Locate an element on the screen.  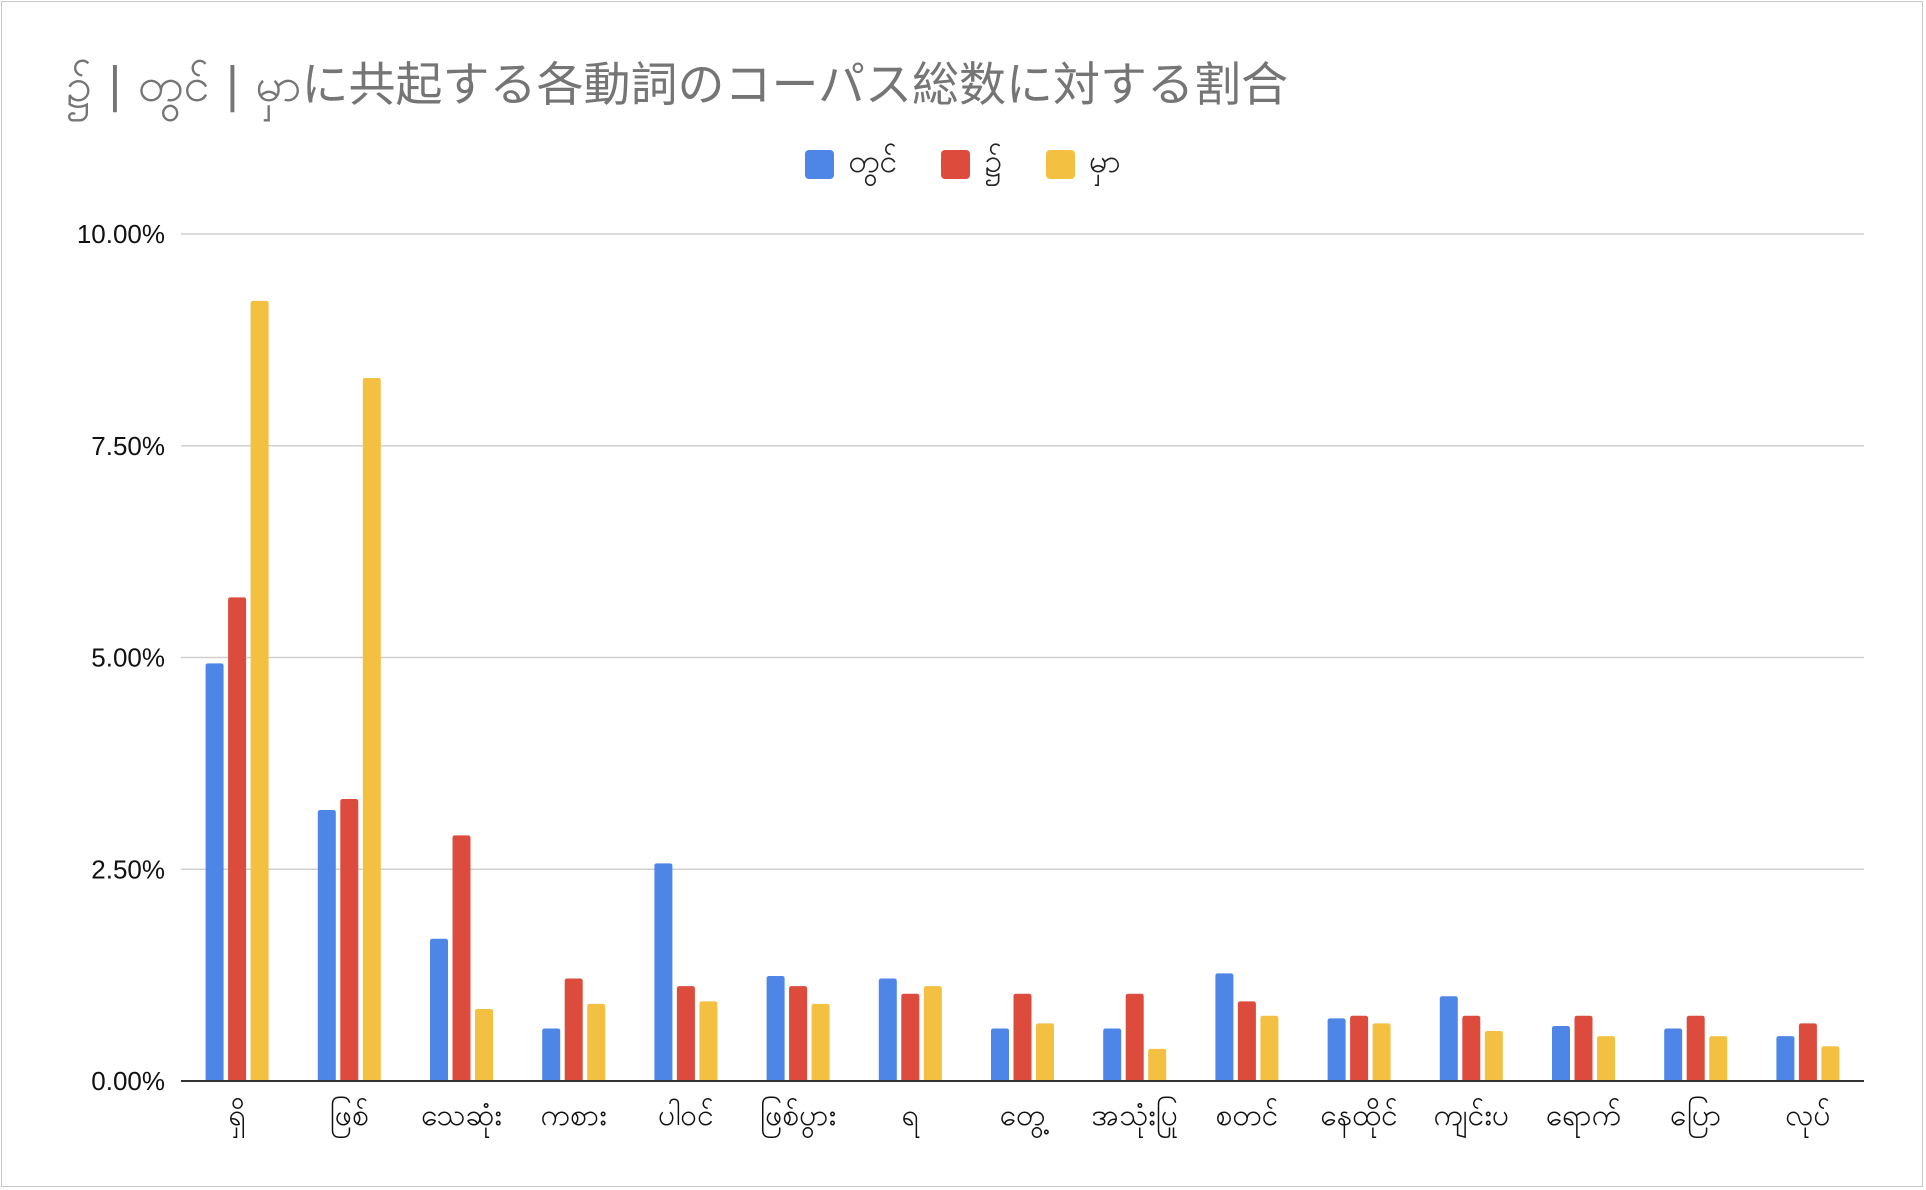
y-tick-label: 2.50% is located at coordinates (128, 869).